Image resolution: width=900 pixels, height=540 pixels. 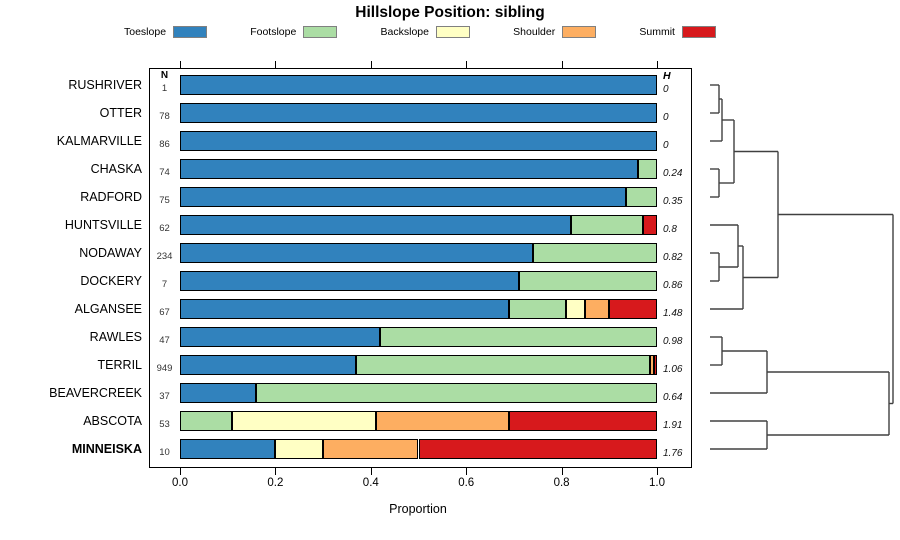 I want to click on legend-item-shoulder: Shoulder, so click(x=555, y=32).